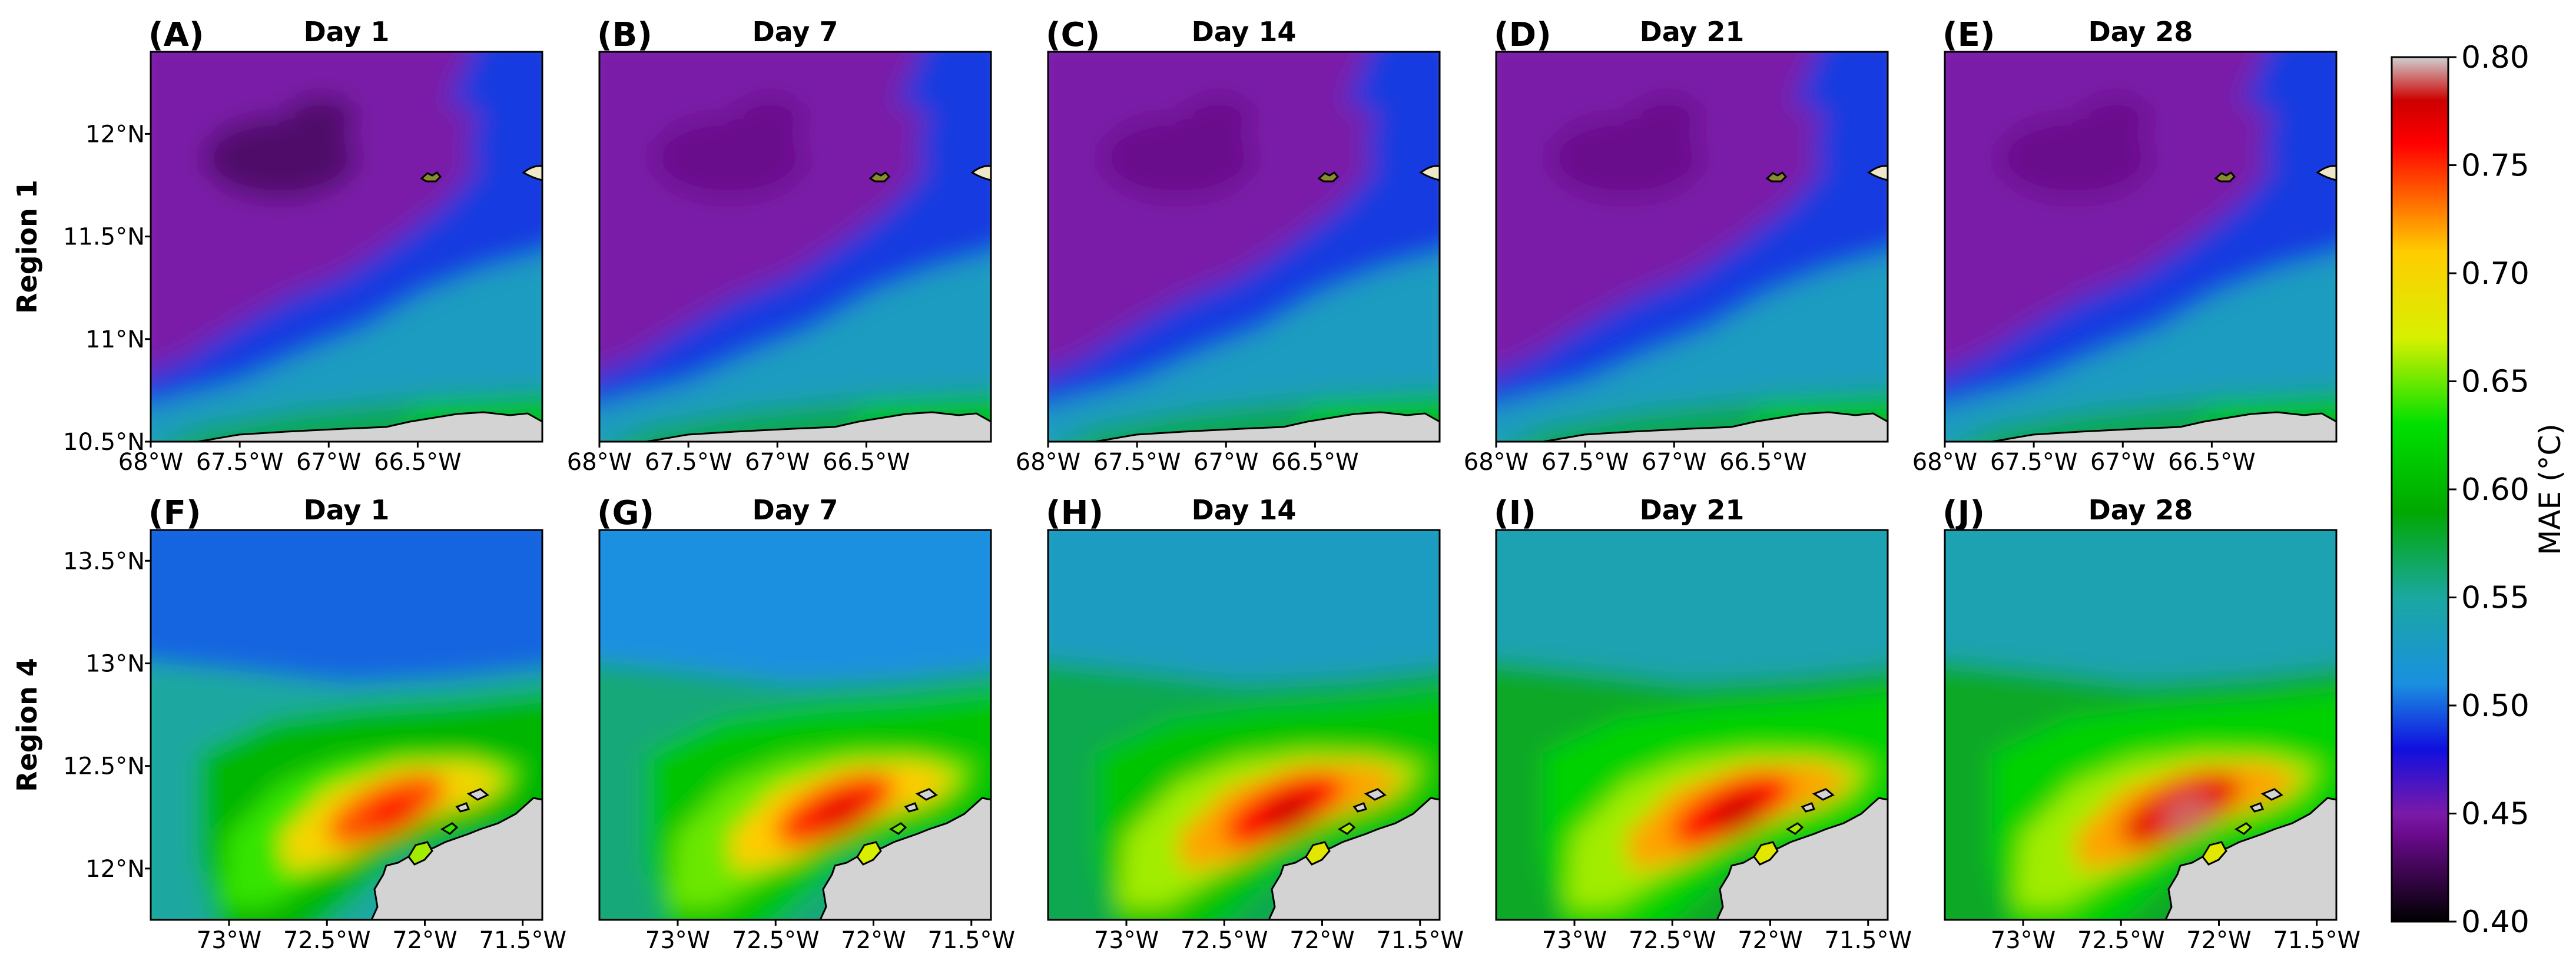 This screenshot has width=2576, height=964. Describe the element at coordinates (795, 347) in the screenshot. I see `mae-field-light` at that location.